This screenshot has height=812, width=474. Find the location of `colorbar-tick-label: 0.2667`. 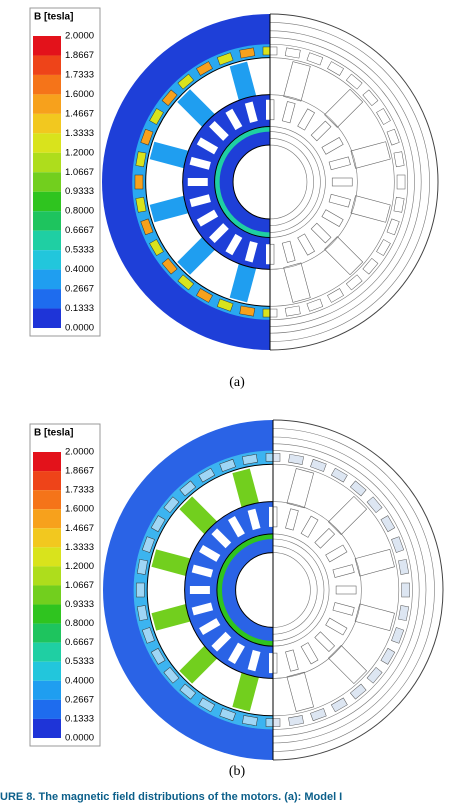

colorbar-tick-label: 0.2667 is located at coordinates (79, 699).